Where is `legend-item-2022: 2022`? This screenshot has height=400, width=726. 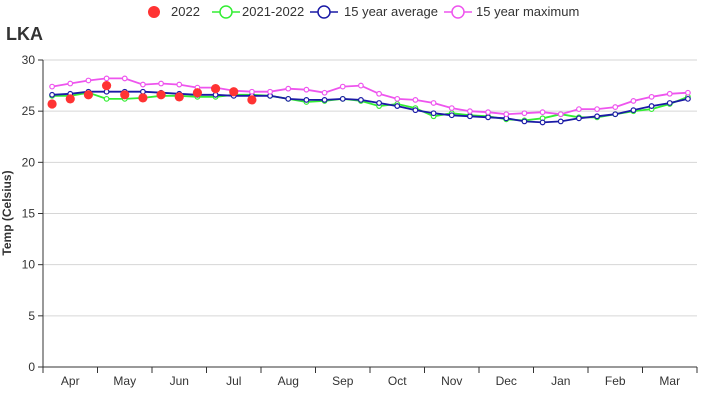
legend-item-2022: 2022 is located at coordinates (174, 11).